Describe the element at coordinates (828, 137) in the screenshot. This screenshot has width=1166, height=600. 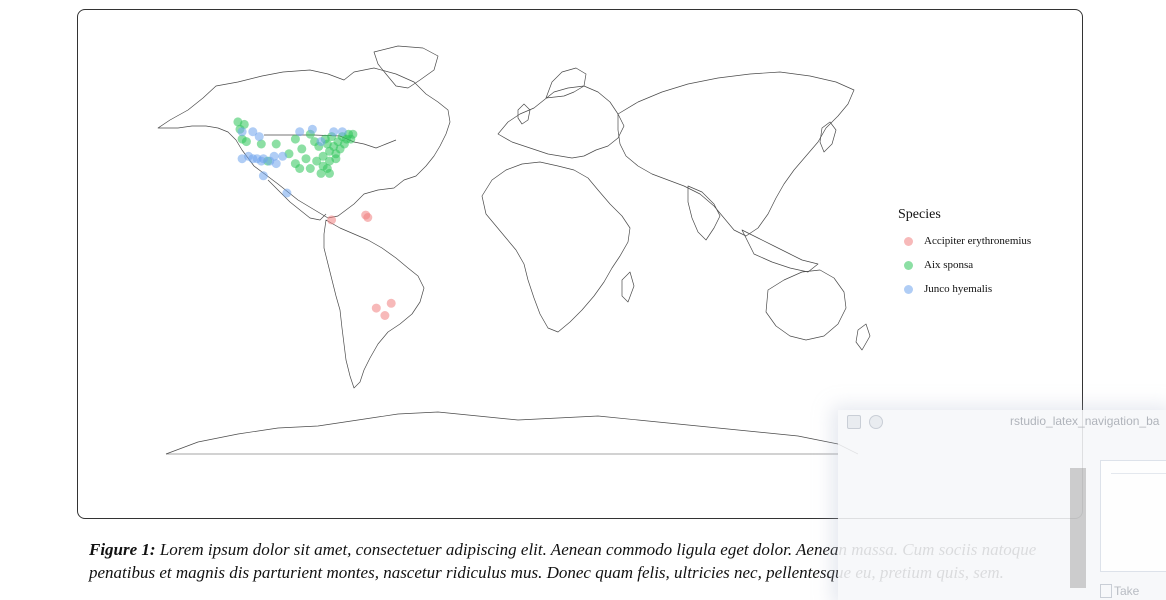
I see `japan-outline` at that location.